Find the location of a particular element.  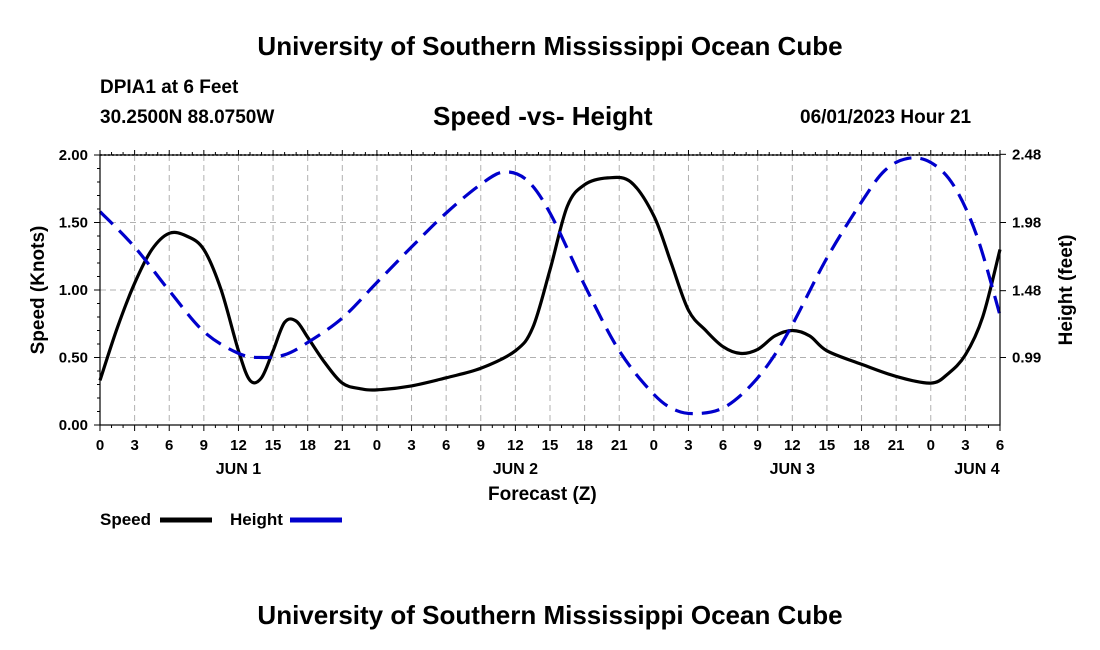

day-label: JUN 1 is located at coordinates (238, 469).